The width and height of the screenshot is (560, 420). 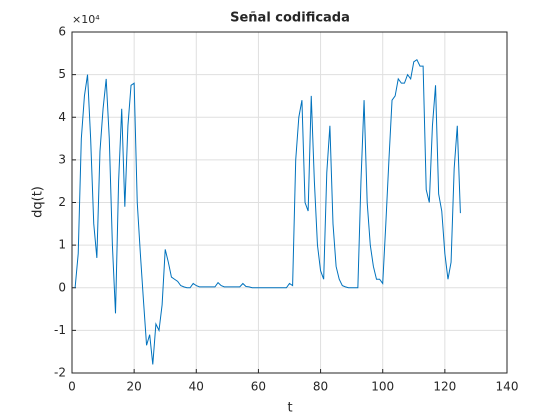 I want to click on x-tick-label: 20, so click(x=134, y=387).